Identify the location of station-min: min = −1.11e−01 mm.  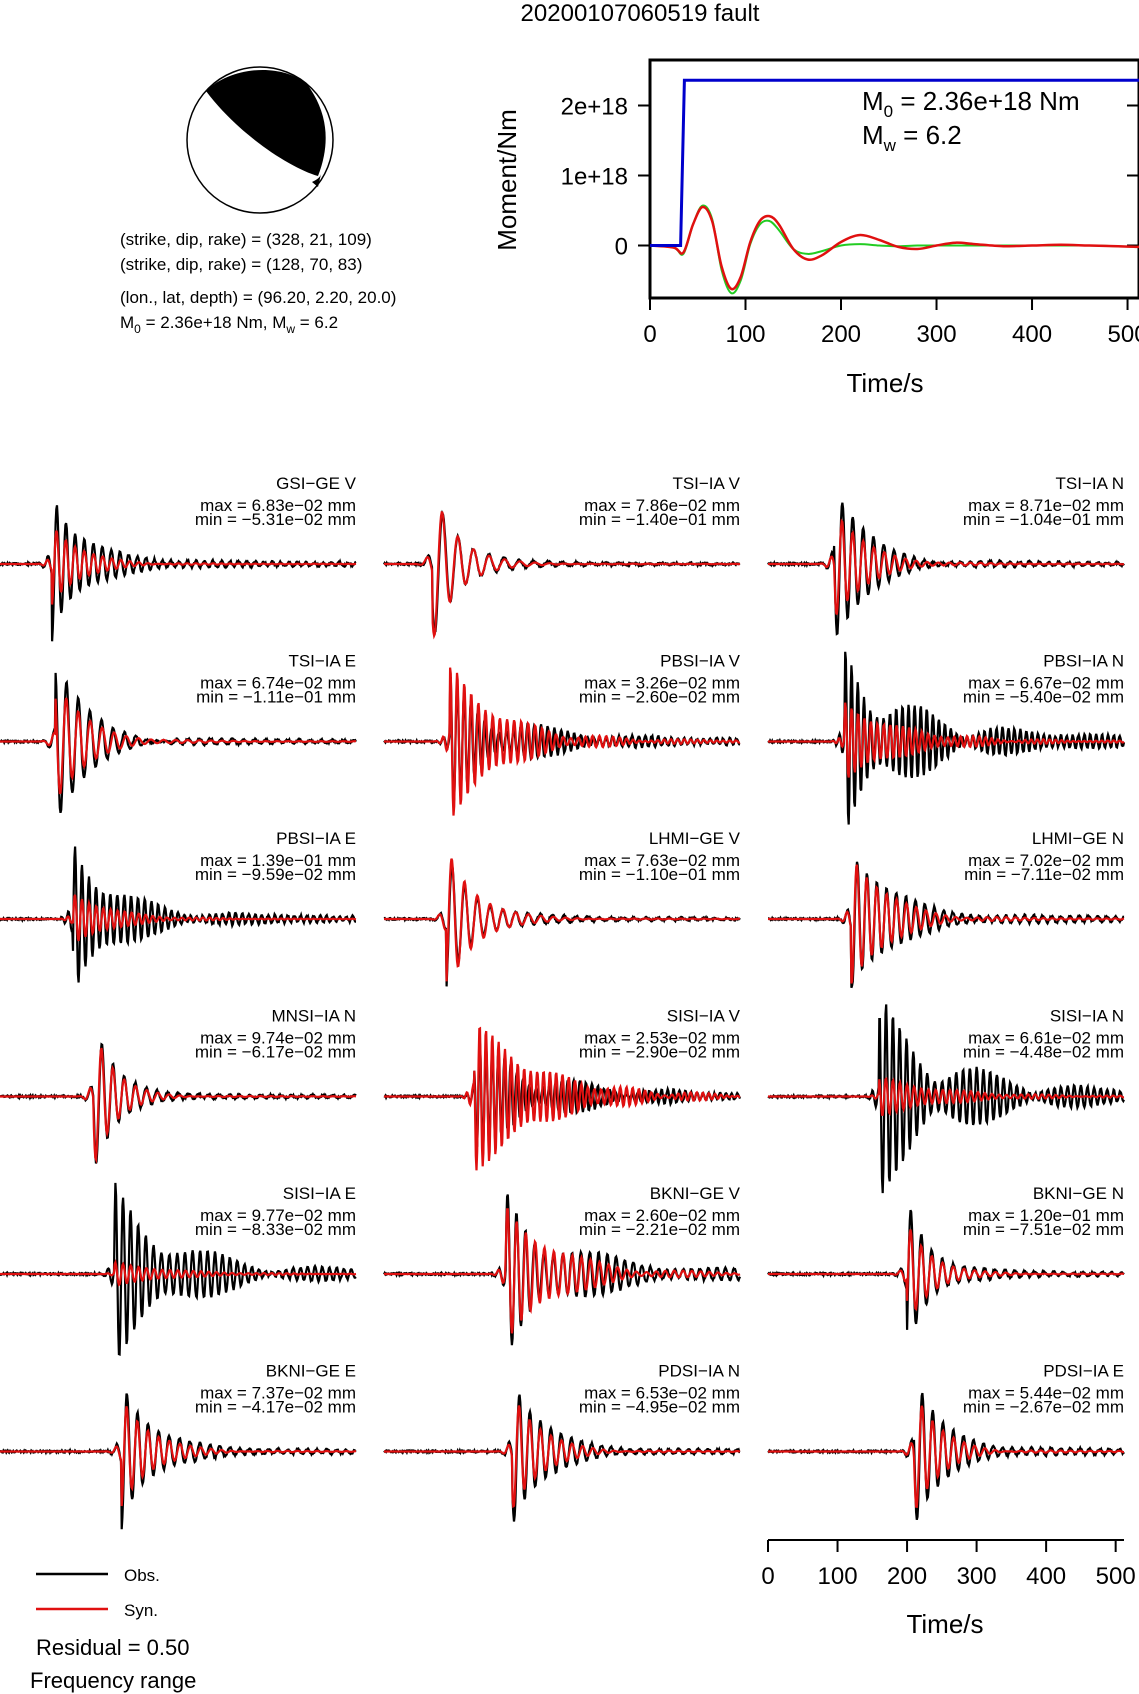
(276, 697).